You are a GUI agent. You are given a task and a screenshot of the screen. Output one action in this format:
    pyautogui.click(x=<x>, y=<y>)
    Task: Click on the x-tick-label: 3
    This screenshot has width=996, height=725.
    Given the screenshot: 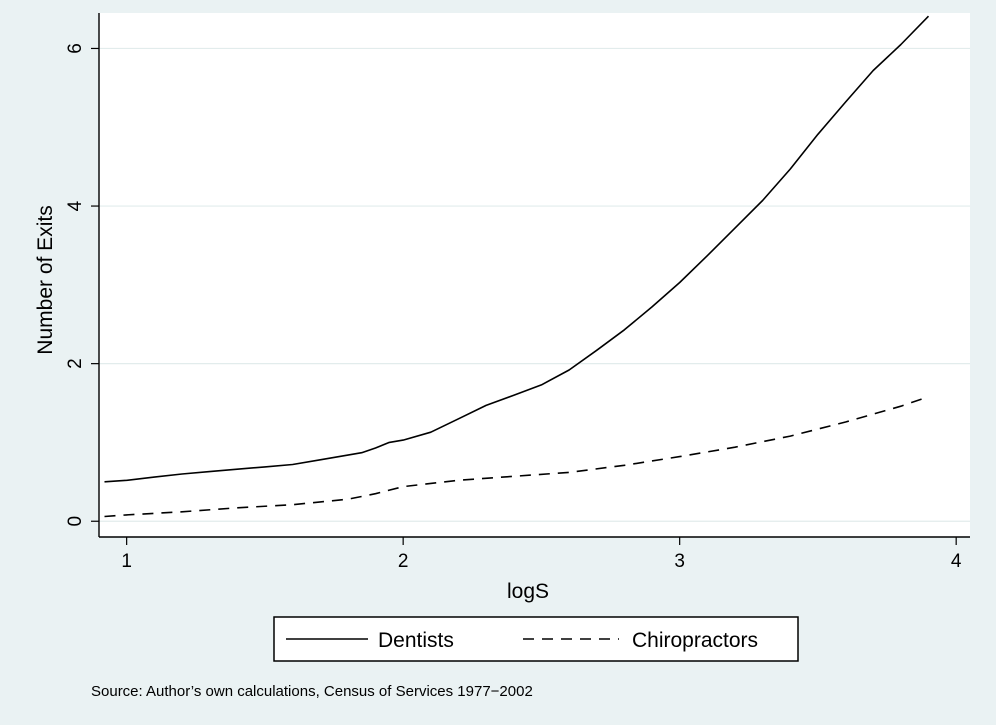 What is the action you would take?
    pyautogui.click(x=679, y=561)
    